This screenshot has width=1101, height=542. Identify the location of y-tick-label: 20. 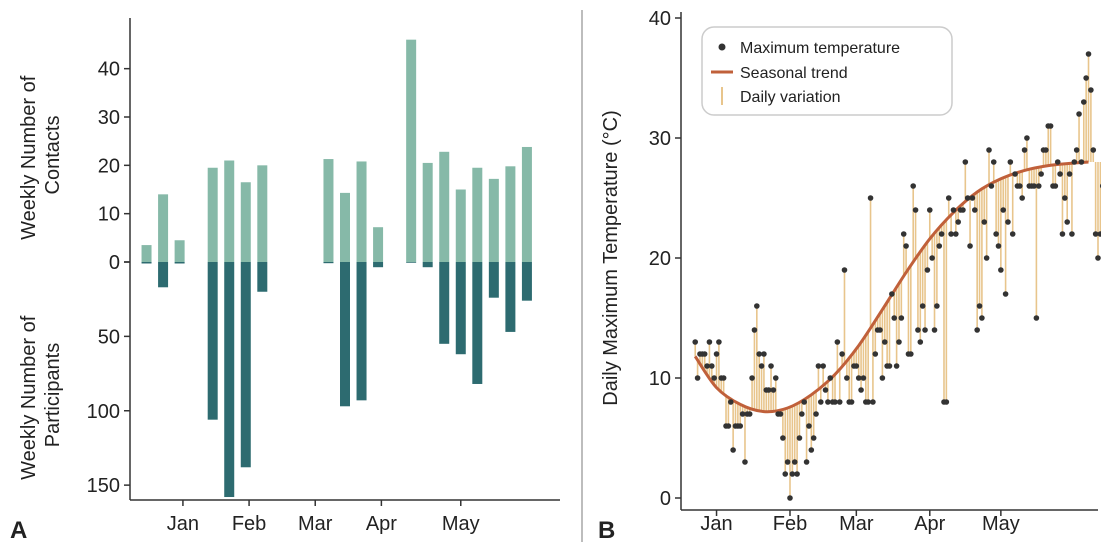
(660, 259).